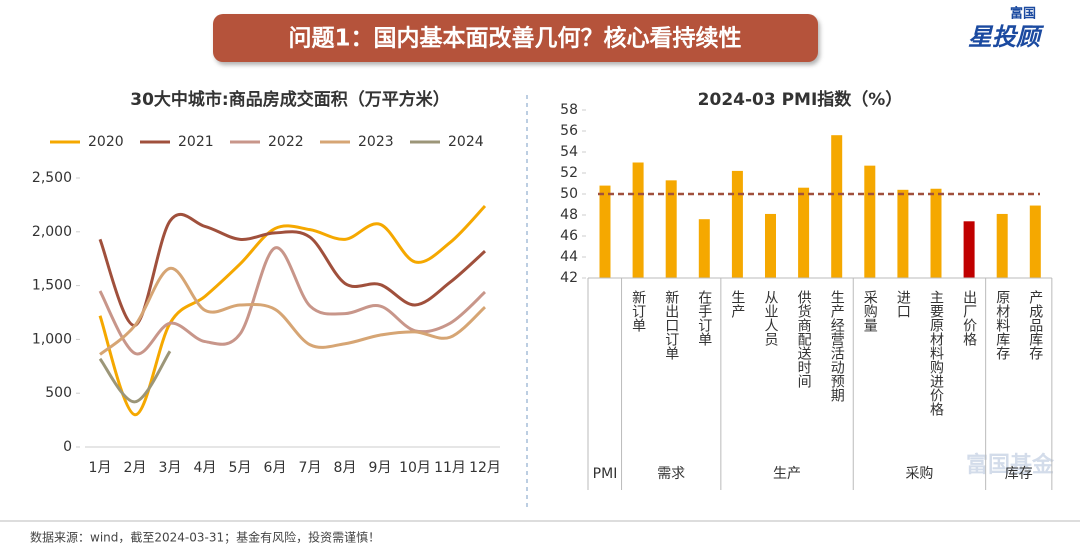  I want to click on x-tick-label: 3月, so click(170, 468).